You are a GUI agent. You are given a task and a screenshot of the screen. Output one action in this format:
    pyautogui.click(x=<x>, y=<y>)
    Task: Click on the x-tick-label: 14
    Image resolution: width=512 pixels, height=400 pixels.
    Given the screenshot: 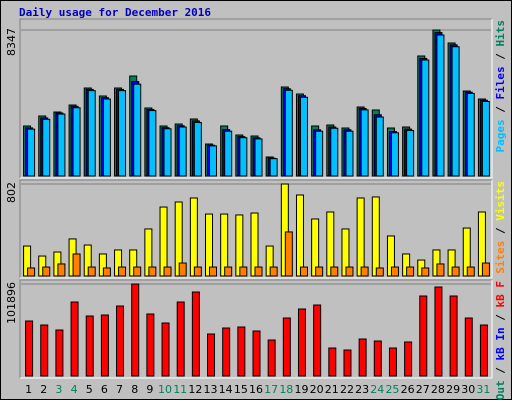 What is the action you would take?
    pyautogui.click(x=226, y=389)
    